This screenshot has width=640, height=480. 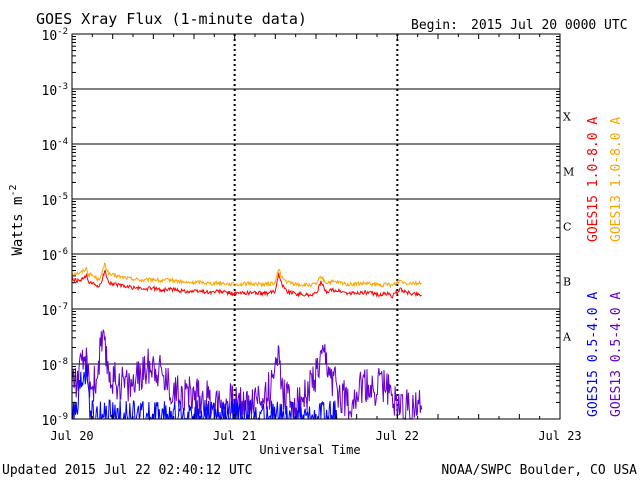 I want to click on y-tick-label: 10⁻⁶, so click(x=55, y=255).